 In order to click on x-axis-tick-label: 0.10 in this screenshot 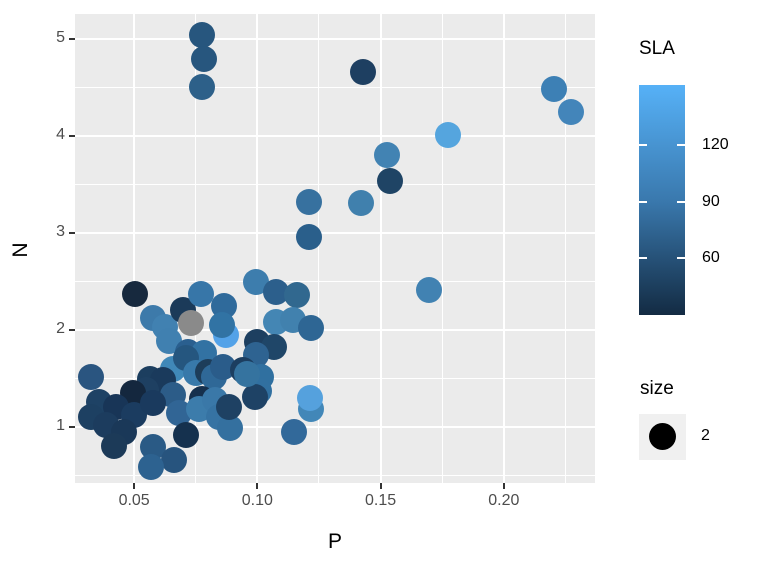, I will do `click(257, 500)`.